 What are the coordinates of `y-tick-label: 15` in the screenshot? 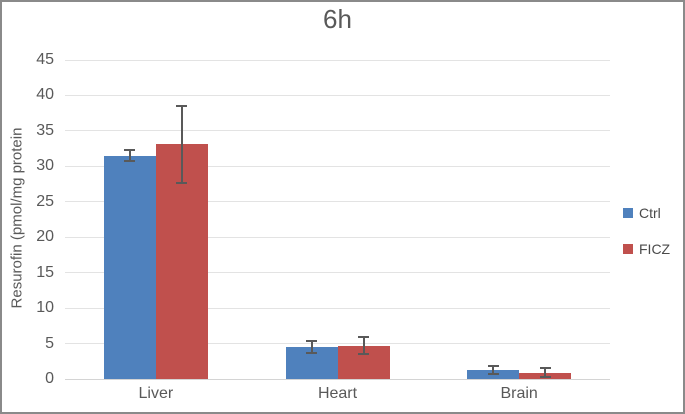 It's located at (45, 272).